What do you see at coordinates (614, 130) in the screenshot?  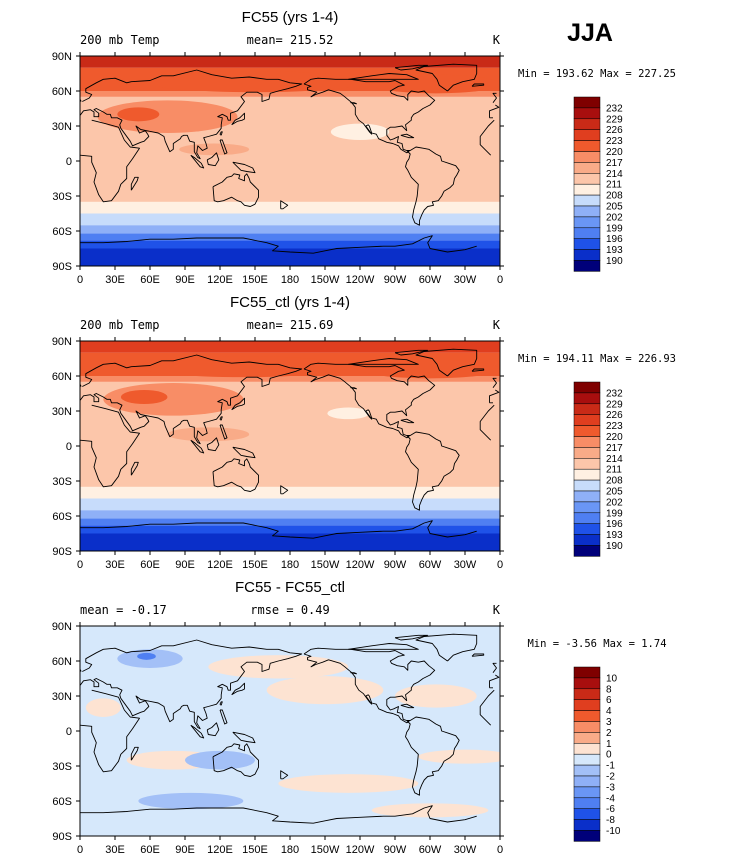 I see `colorbar-label: 226` at bounding box center [614, 130].